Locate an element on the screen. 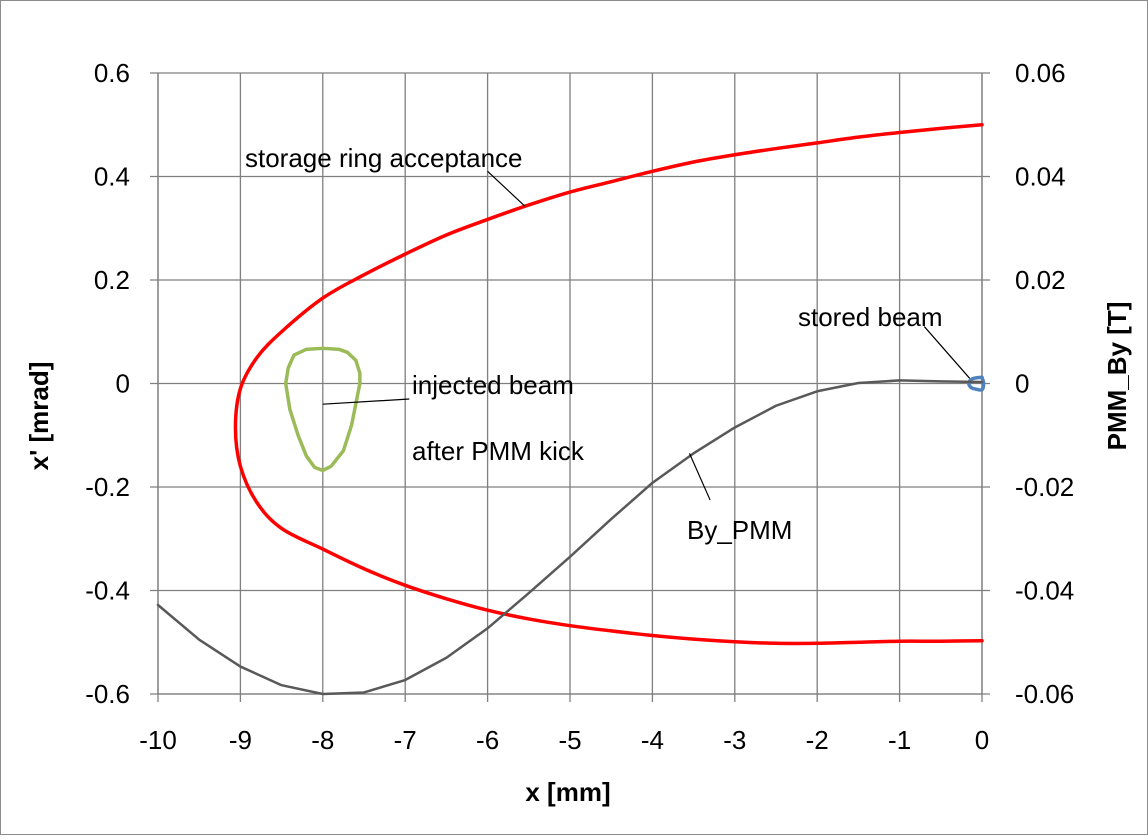 The height and width of the screenshot is (839, 1148). annotation-storage-ring-acceptance: storage ring acceptance is located at coordinates (384, 158).